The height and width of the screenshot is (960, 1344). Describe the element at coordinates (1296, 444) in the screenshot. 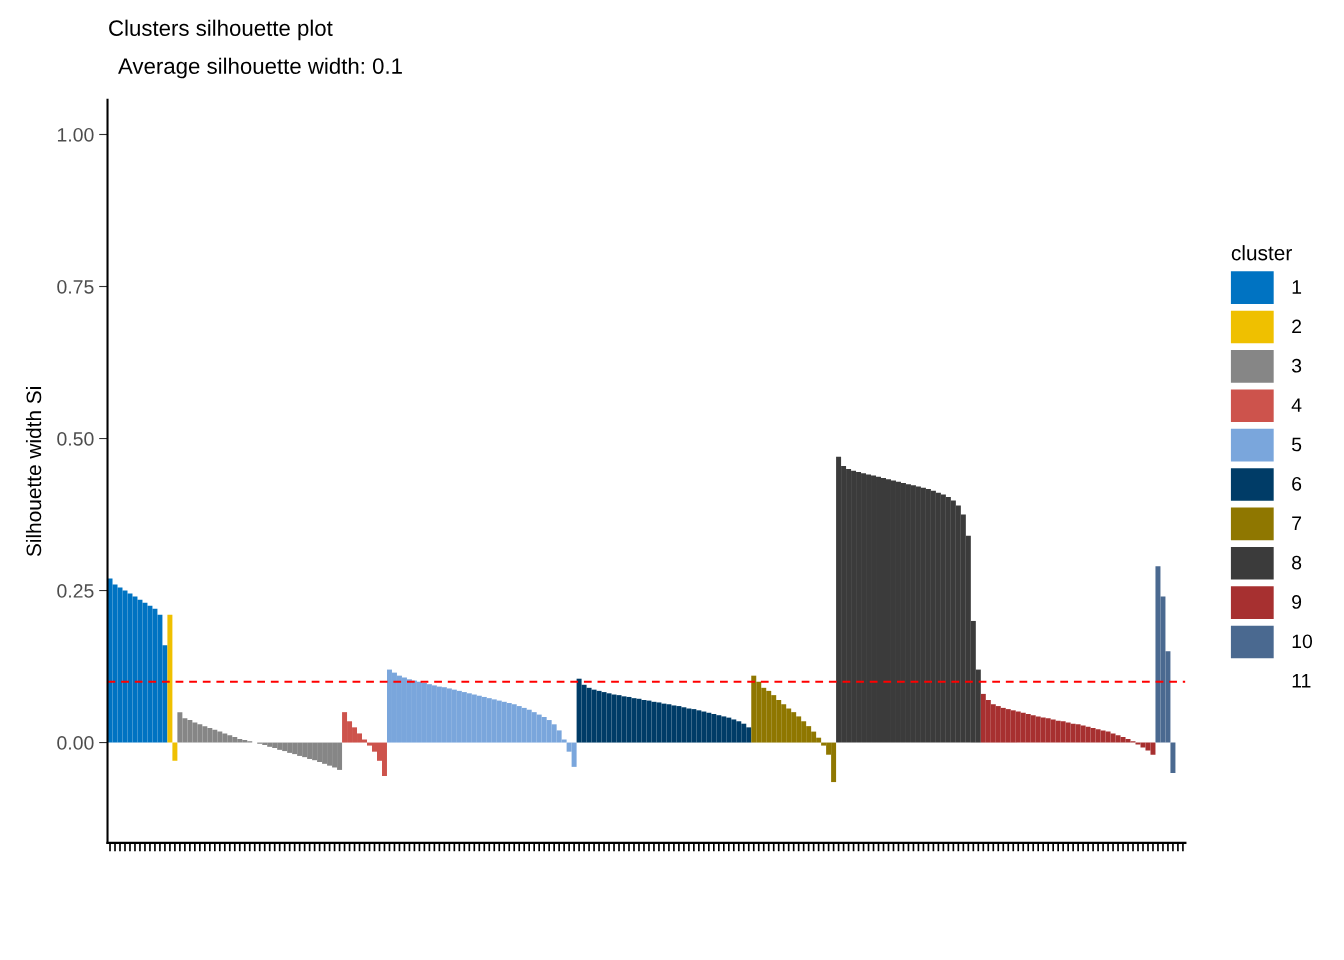

I see `legend-label: 5` at that location.